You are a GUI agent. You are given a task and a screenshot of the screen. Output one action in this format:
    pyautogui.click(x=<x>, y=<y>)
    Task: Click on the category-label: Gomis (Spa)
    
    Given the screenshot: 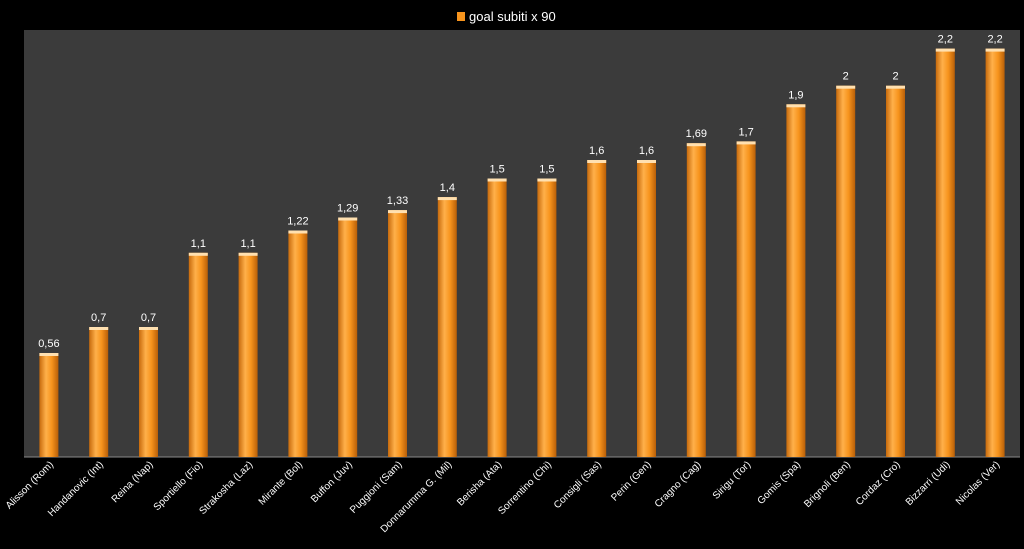 What is the action you would take?
    pyautogui.click(x=779, y=482)
    